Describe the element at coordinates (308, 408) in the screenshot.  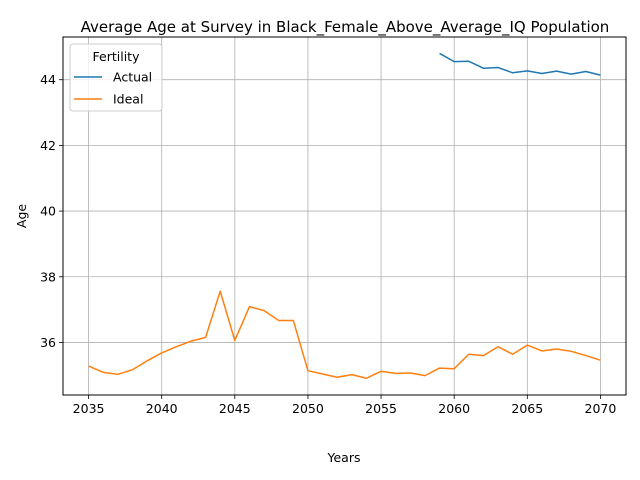
I see `x-tick-label: 2050` at that location.